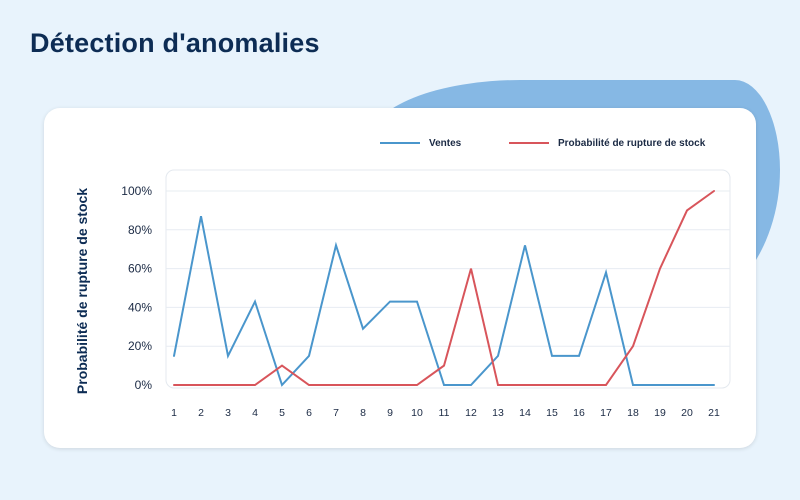 This screenshot has width=800, height=500. Describe the element at coordinates (579, 413) in the screenshot. I see `x-tick-label: 16` at that location.